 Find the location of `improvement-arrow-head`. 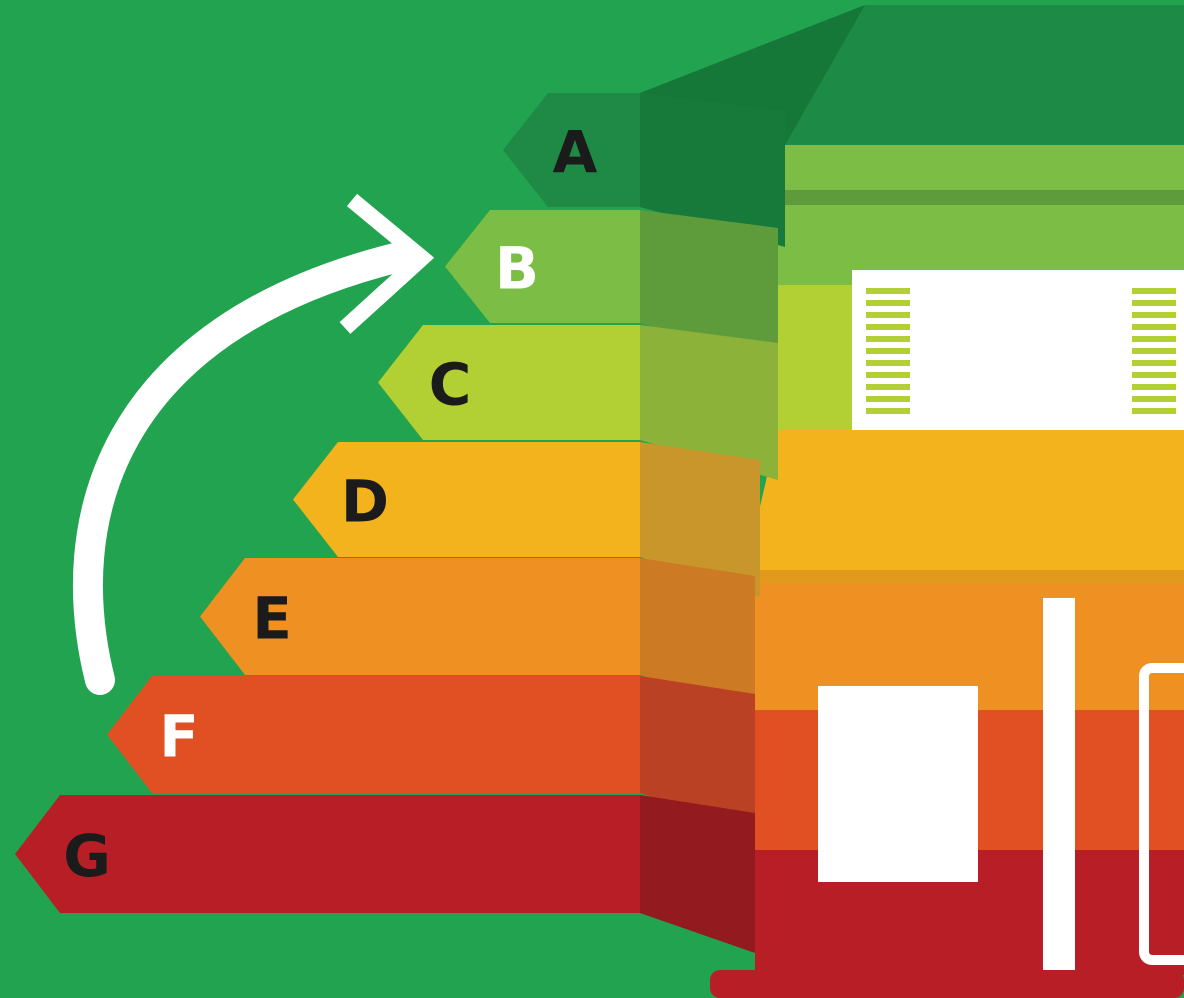

improvement-arrow-head is located at coordinates (387, 263).